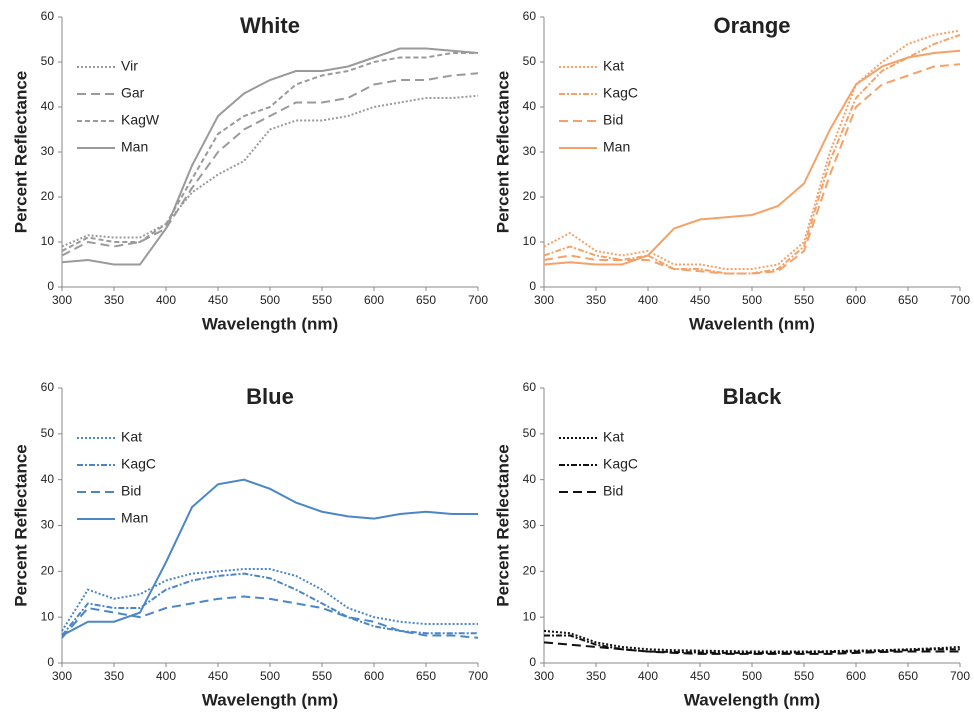 The width and height of the screenshot is (974, 714). Describe the element at coordinates (270, 25) in the screenshot. I see `chart-title: White` at that location.